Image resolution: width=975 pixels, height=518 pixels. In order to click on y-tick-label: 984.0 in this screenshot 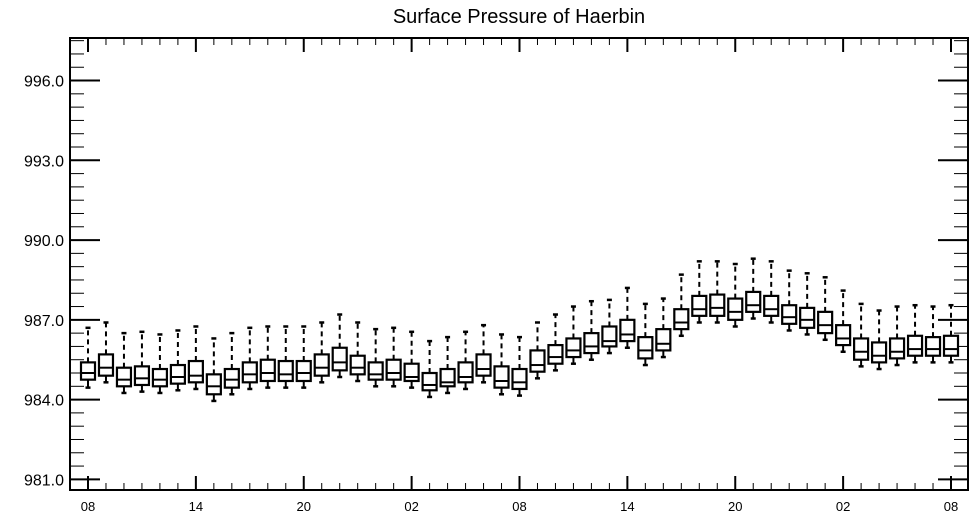, I will do `click(44, 401)`.